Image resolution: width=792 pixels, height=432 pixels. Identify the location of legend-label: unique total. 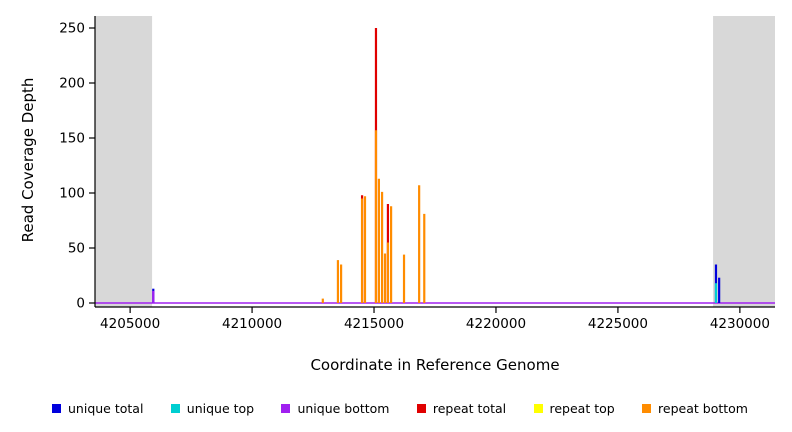
(106, 408).